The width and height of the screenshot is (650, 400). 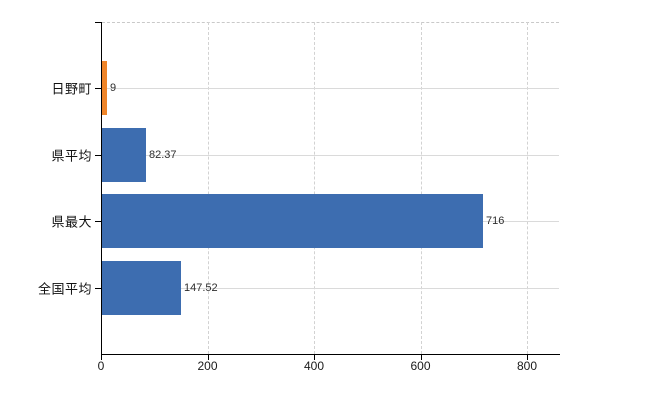 What do you see at coordinates (420, 366) in the screenshot?
I see `x-tick-label: 600` at bounding box center [420, 366].